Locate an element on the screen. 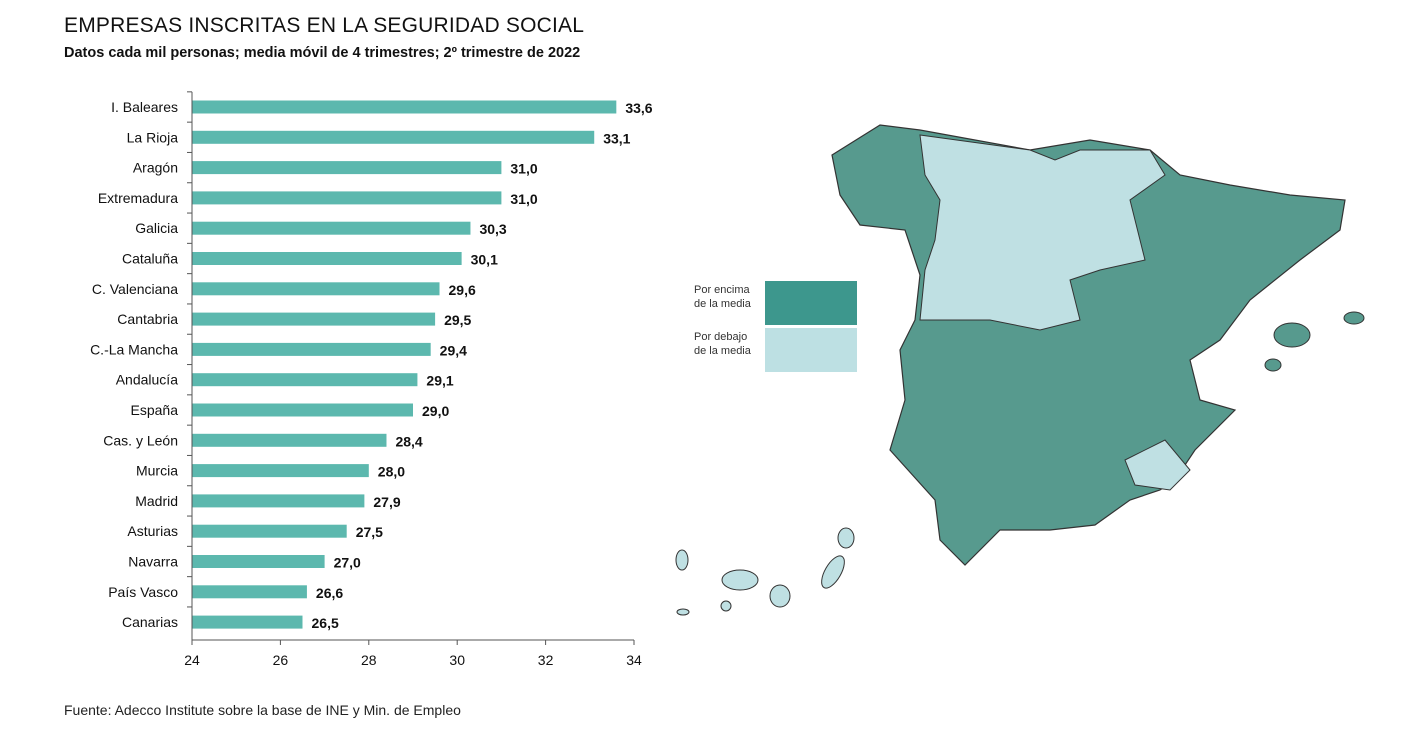 The image size is (1423, 732). value-label: 27,5 is located at coordinates (369, 532).